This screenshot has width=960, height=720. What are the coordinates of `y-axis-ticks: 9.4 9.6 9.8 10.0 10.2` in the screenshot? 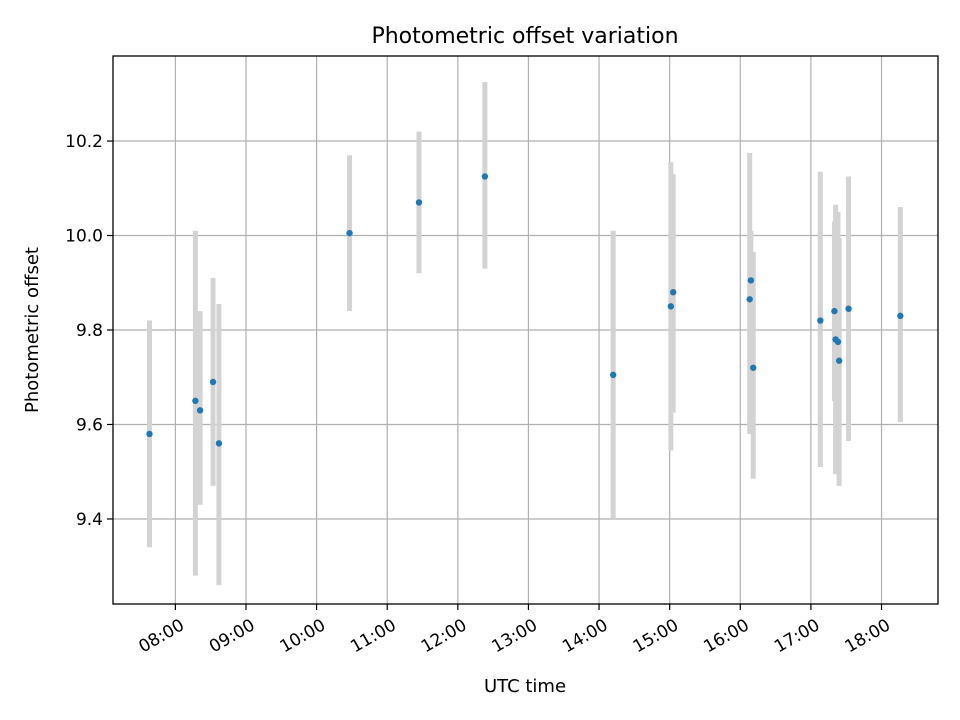 It's located at (89, 331).